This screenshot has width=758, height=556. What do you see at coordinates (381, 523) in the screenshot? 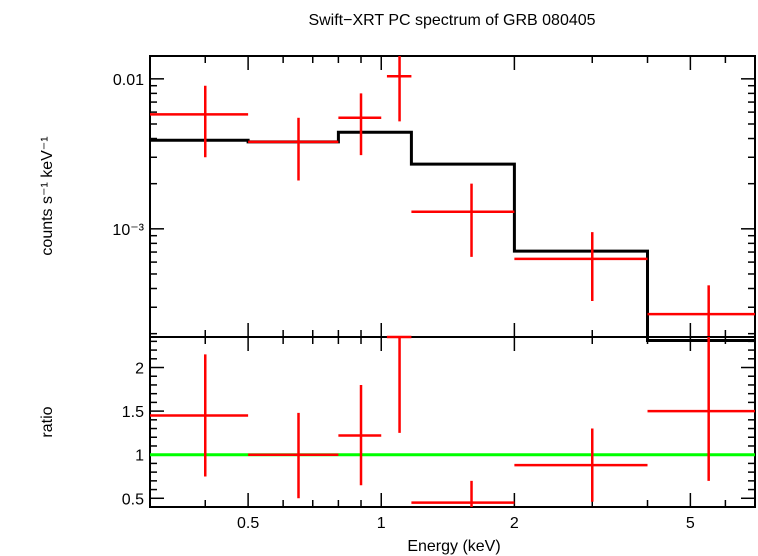
I see `x-tick-label: 1` at bounding box center [381, 523].